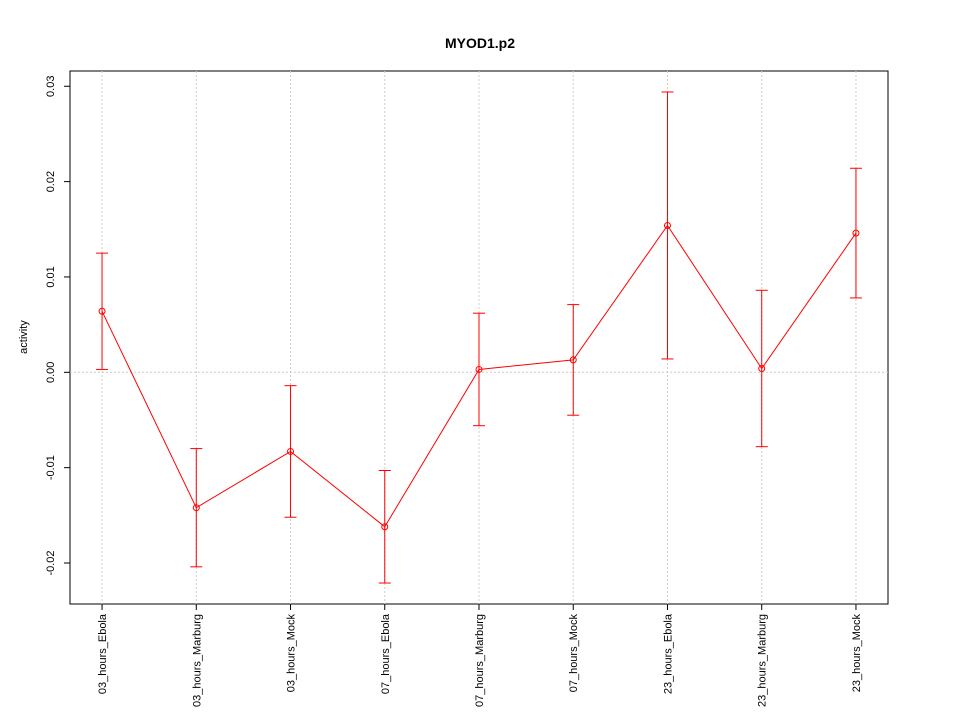  What do you see at coordinates (51, 467) in the screenshot?
I see `y-tick-label: -0.01` at bounding box center [51, 467].